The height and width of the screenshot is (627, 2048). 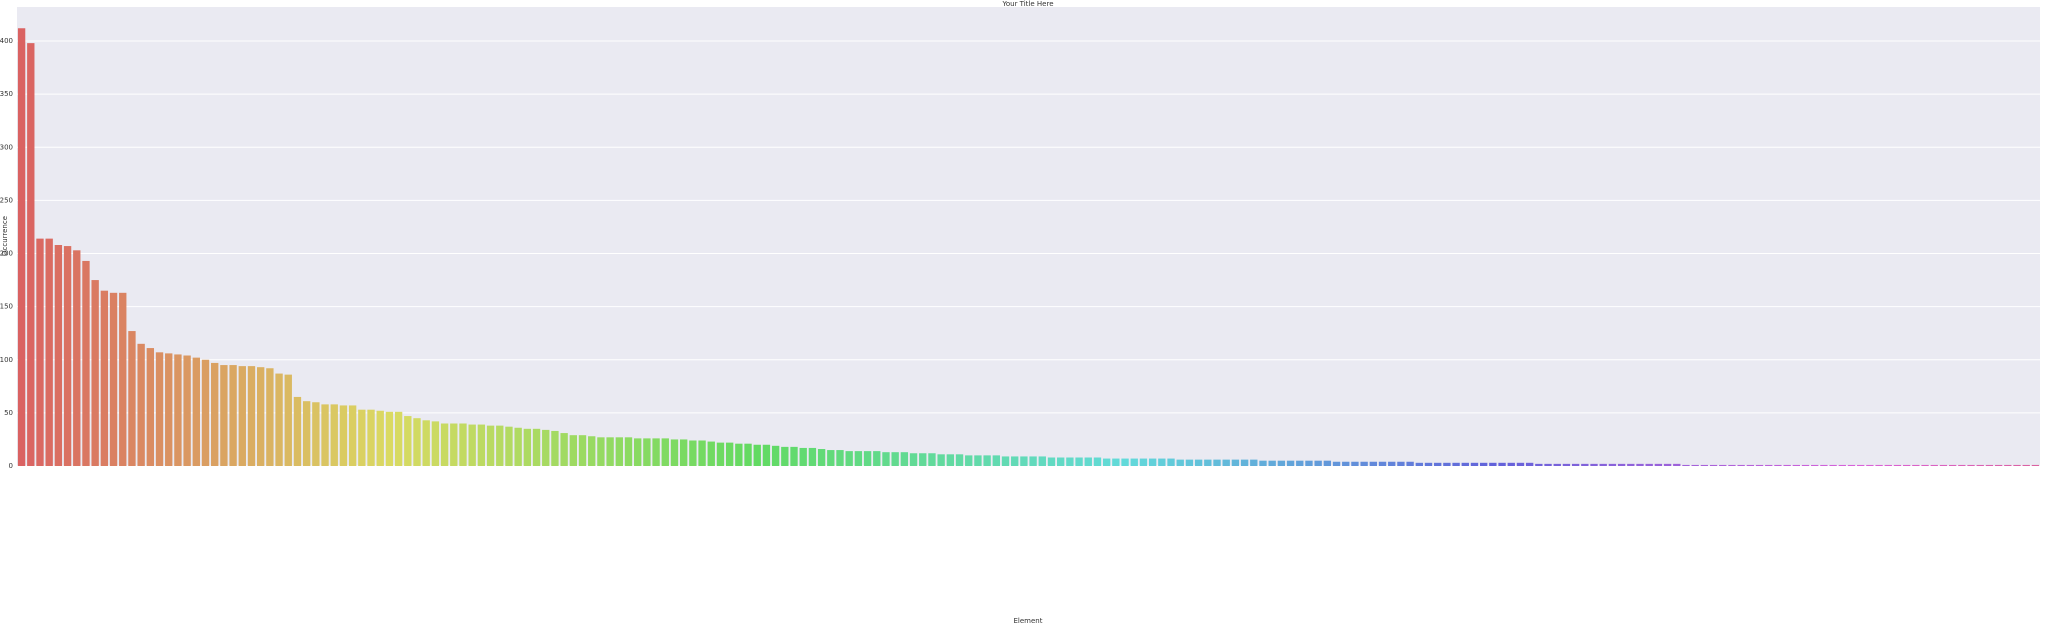 I want to click on y-tick-label: 300, so click(x=6, y=147).